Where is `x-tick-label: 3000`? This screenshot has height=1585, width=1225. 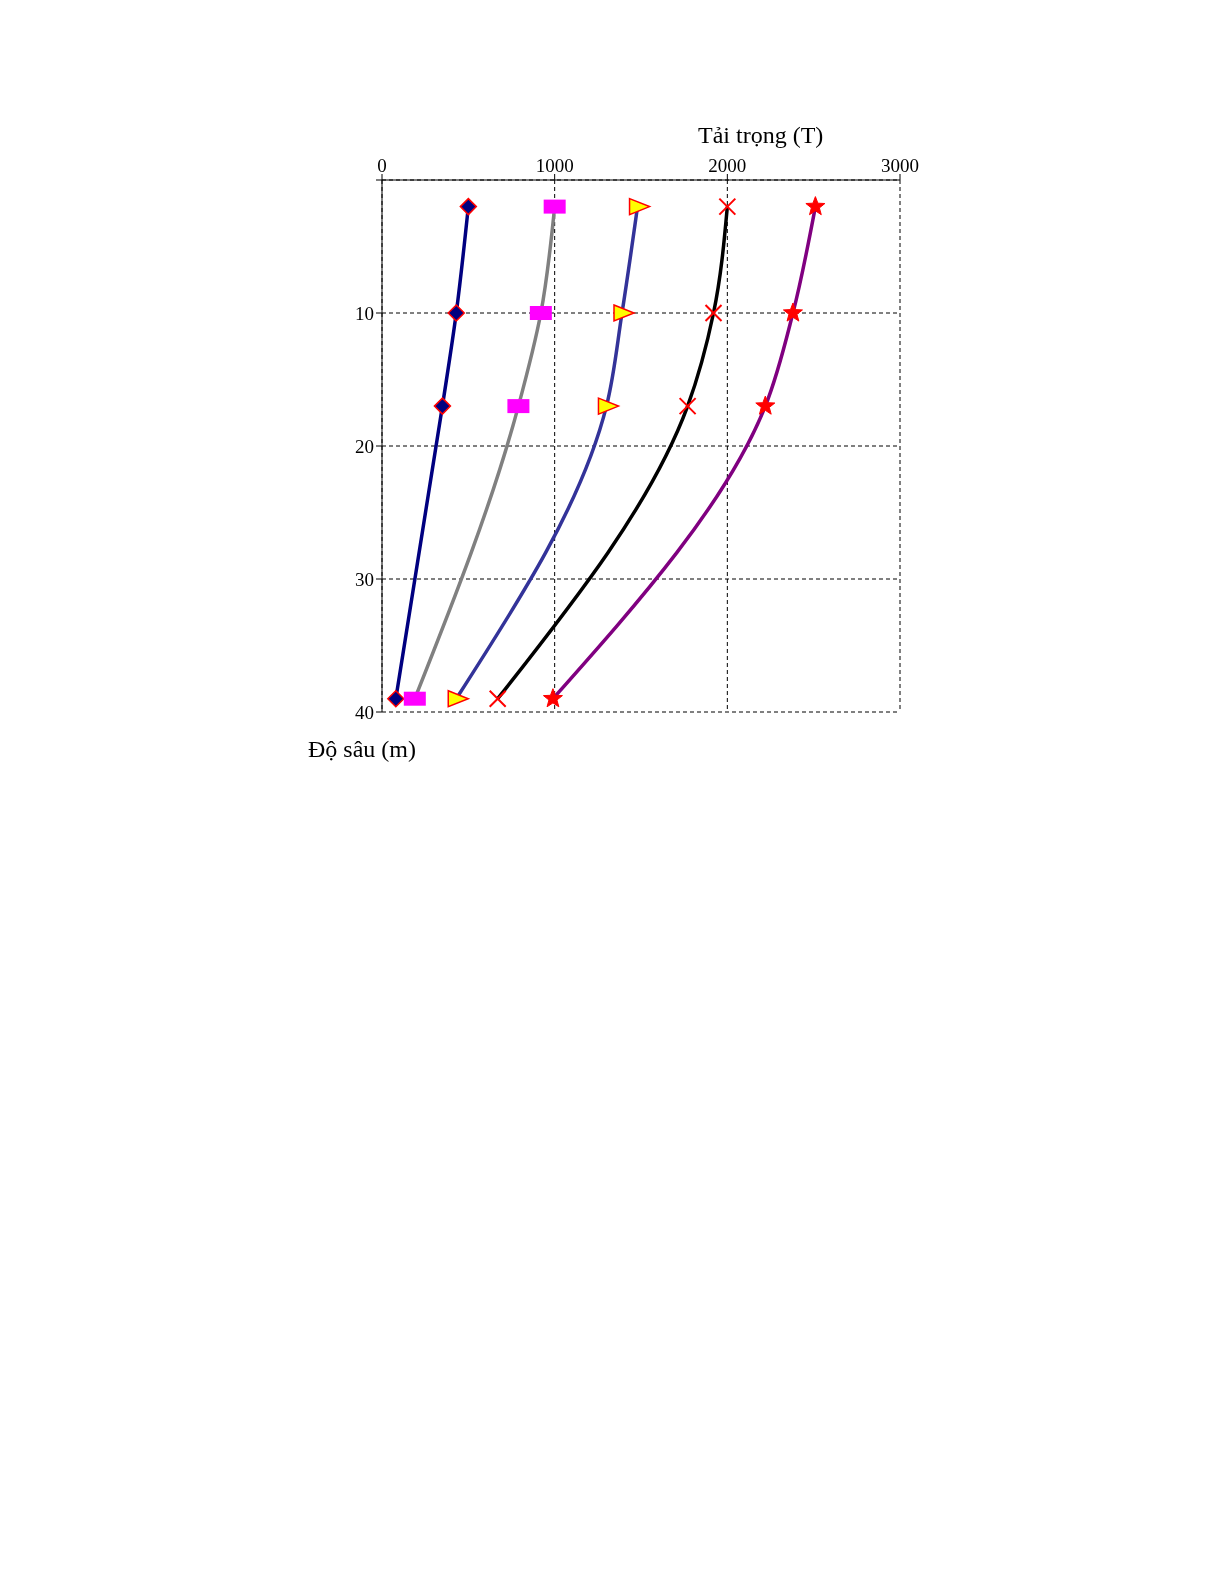 x-tick-label: 3000 is located at coordinates (900, 165).